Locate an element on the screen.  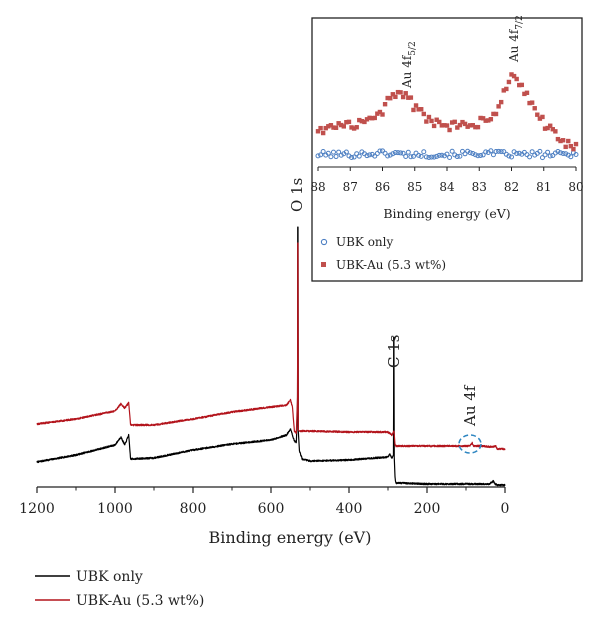
inset-x-tick-label: 82 is located at coordinates (511, 187).